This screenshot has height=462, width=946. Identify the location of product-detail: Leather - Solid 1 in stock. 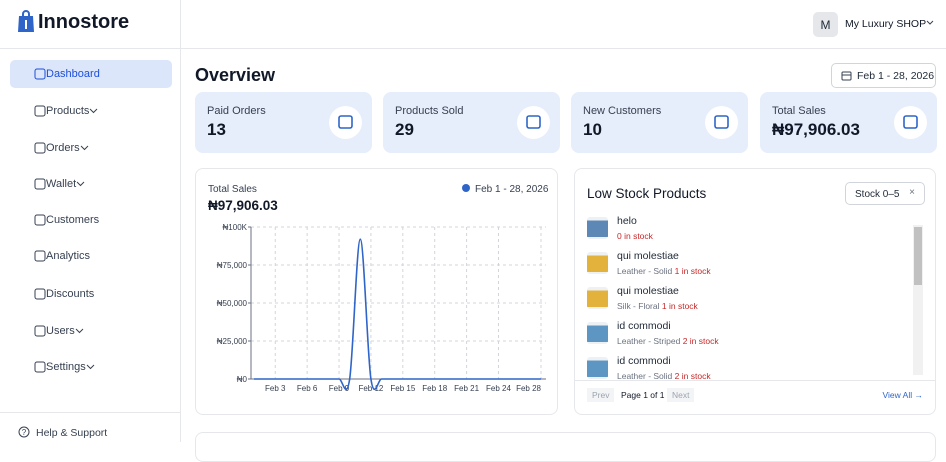
(664, 271).